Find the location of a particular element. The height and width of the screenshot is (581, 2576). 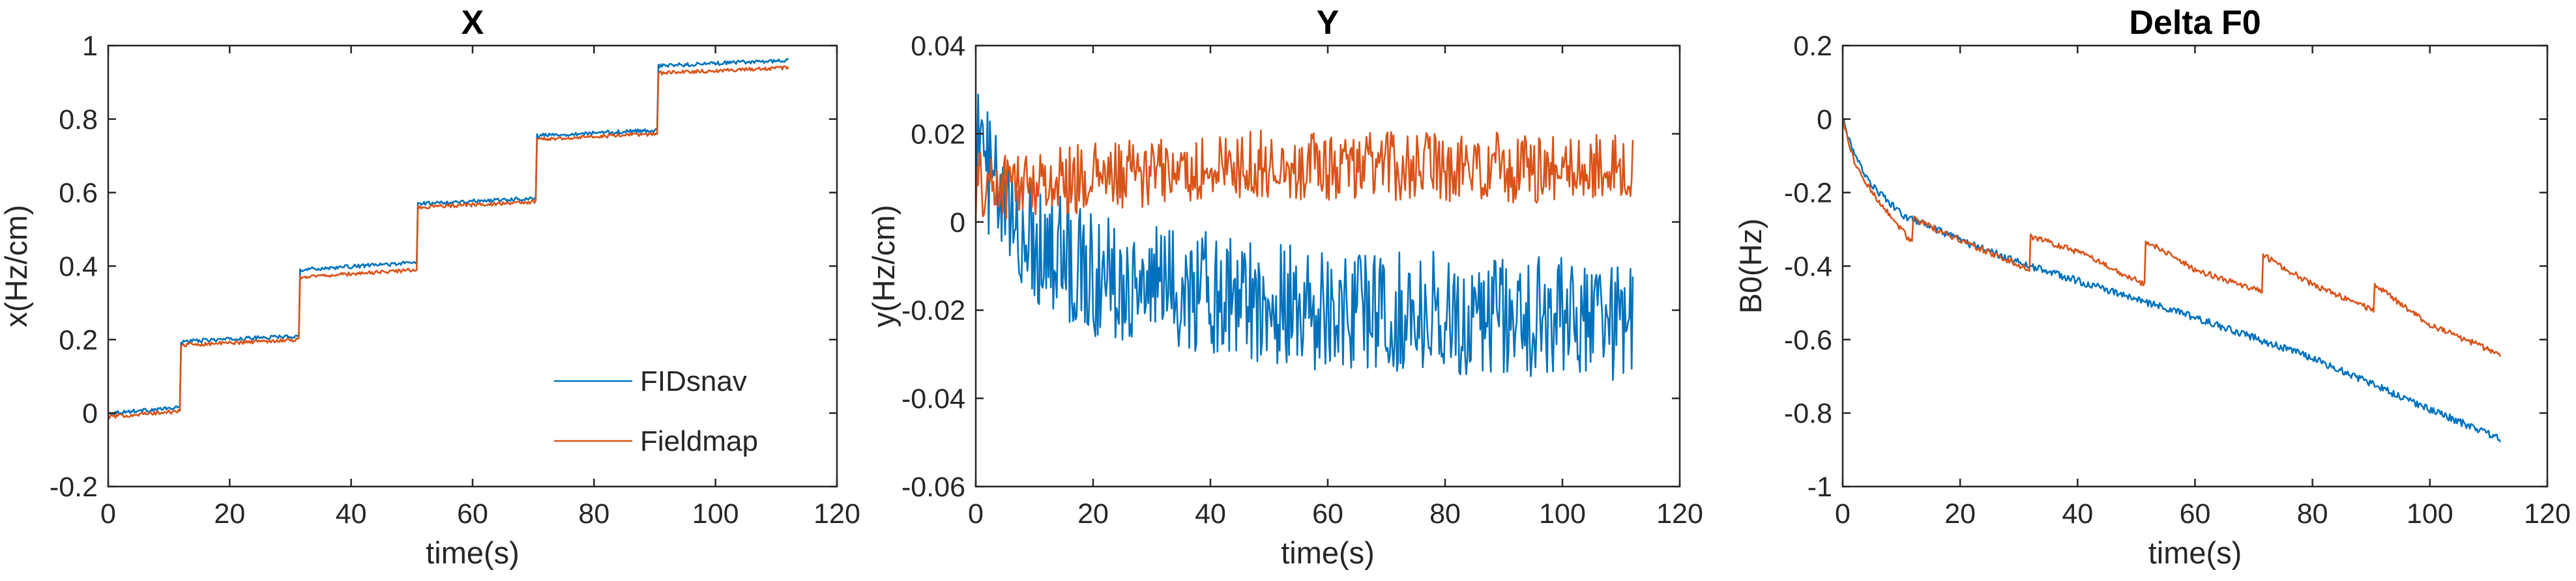

y-tick-label: 0.8 is located at coordinates (78, 119).